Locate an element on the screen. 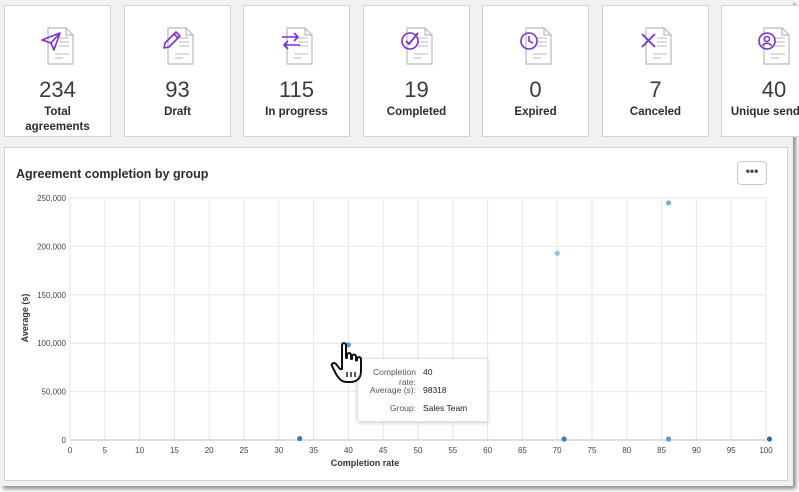 This screenshot has width=799, height=492. summary-card: 7 Canceled is located at coordinates (655, 71).